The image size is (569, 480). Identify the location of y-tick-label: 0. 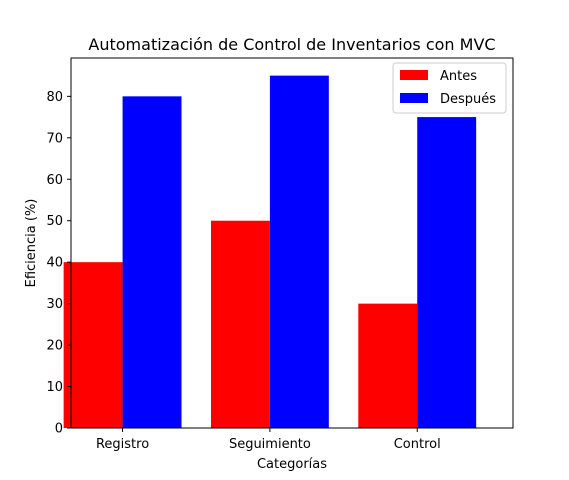
(59, 429).